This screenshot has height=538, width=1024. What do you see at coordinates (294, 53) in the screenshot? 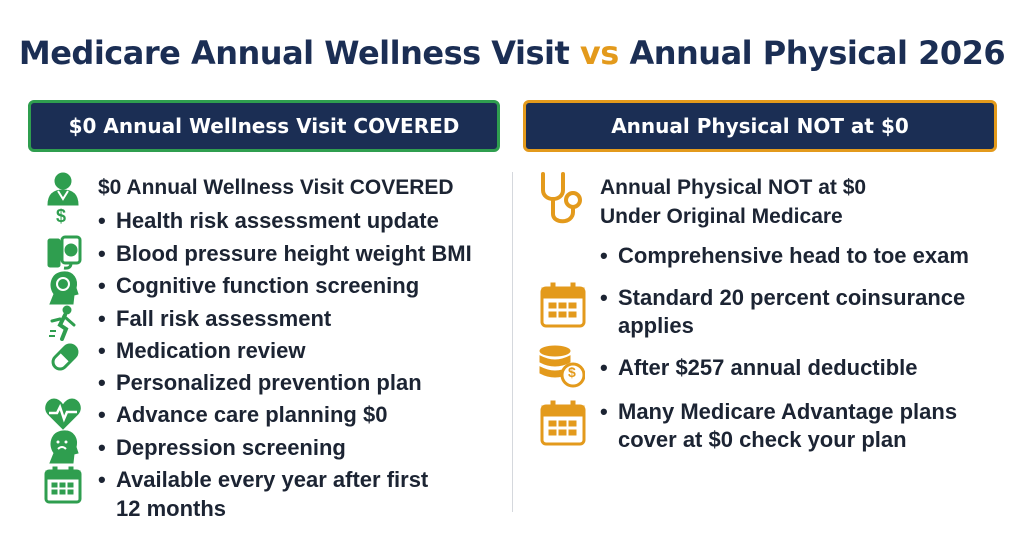
I see `title-part1: Medicare Annual Wellness Visit` at bounding box center [294, 53].